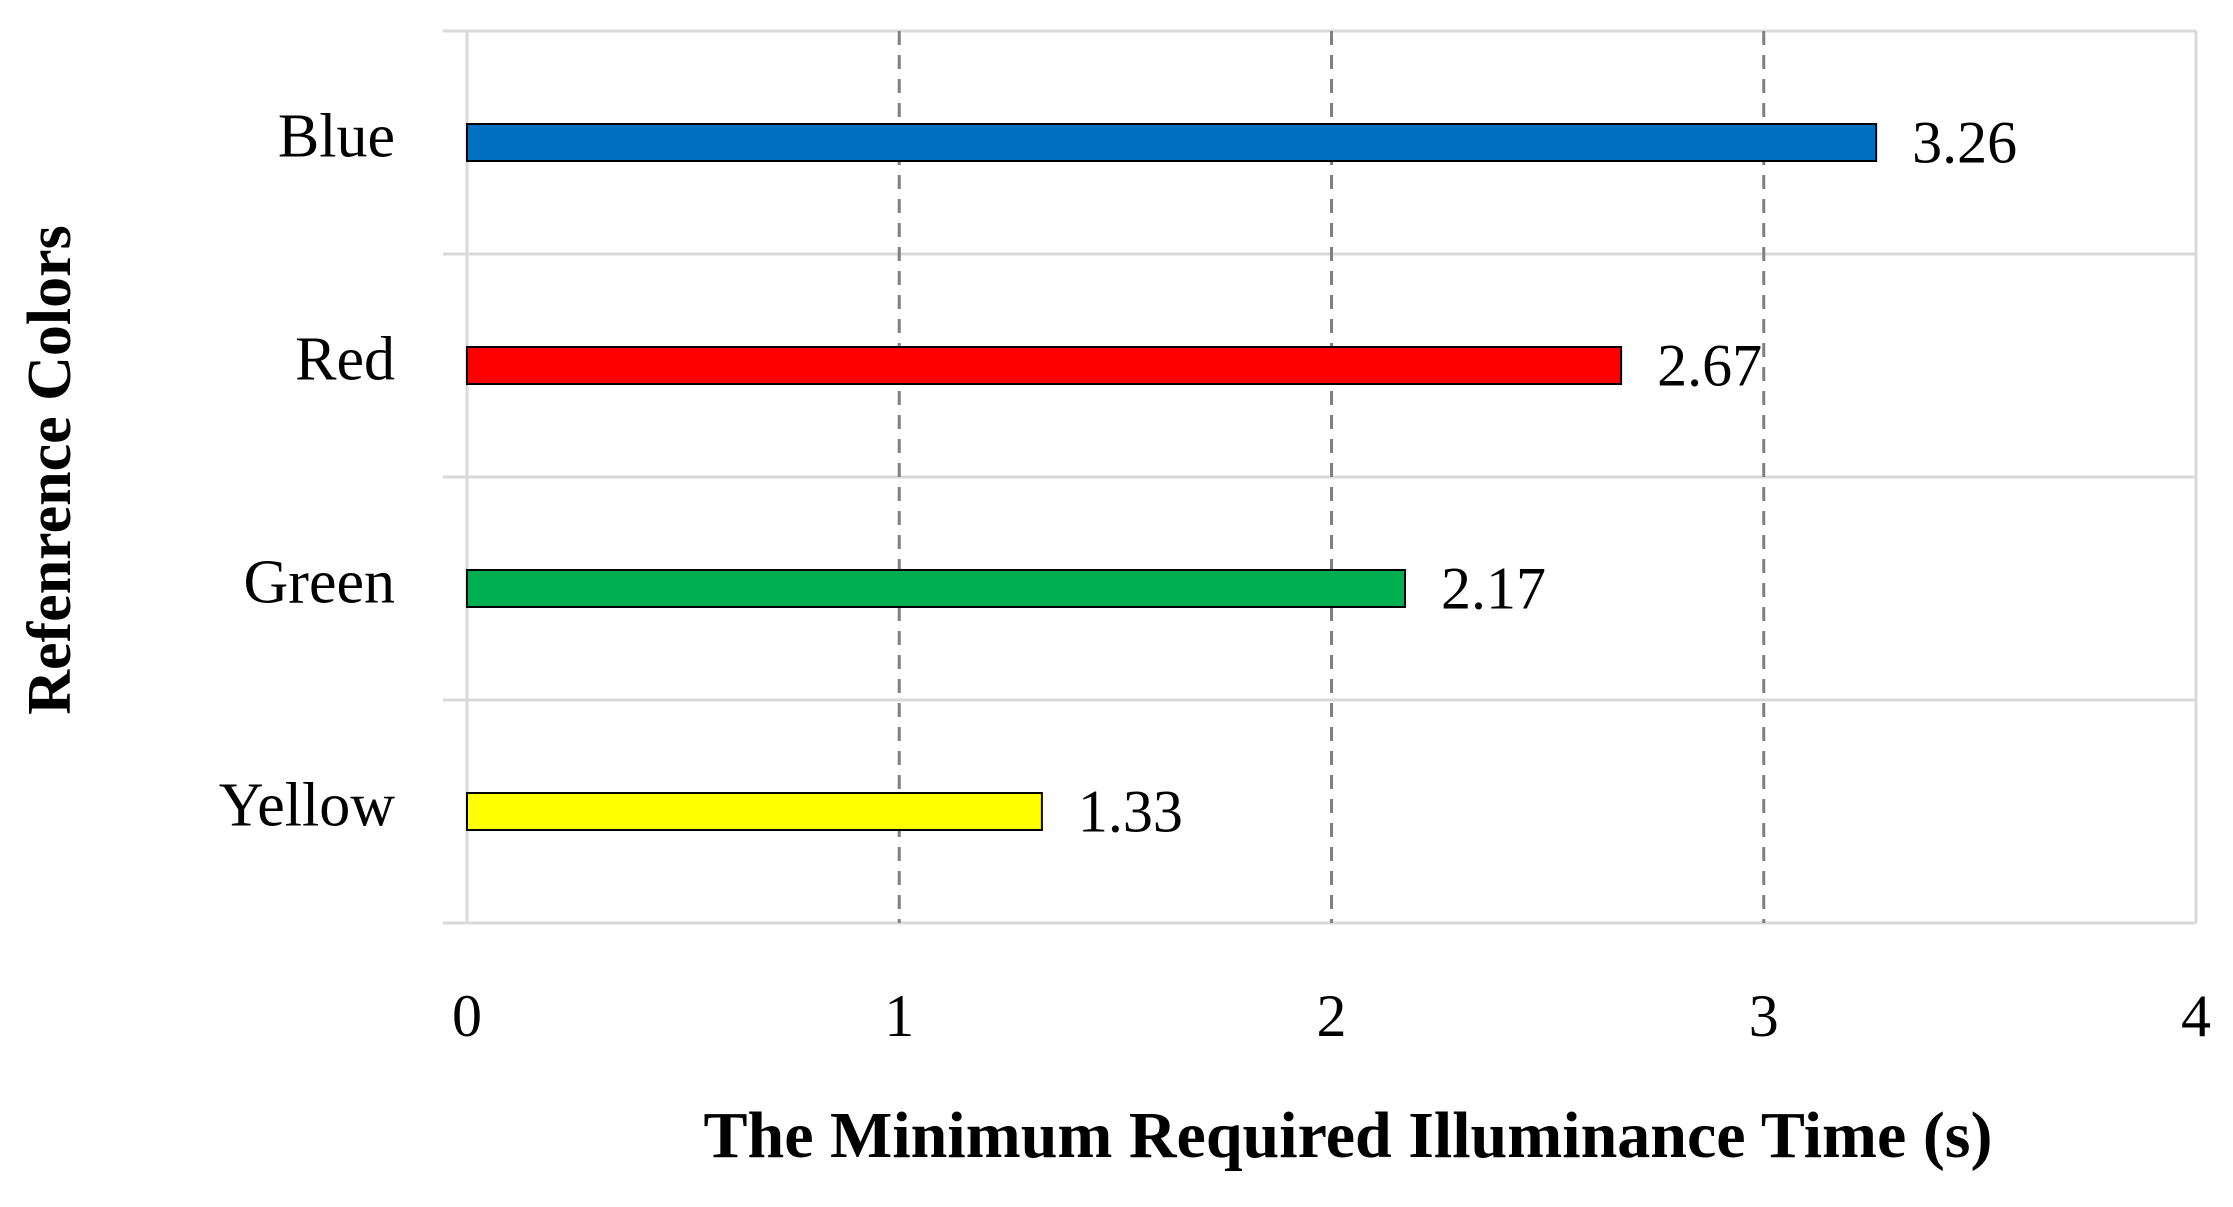 The height and width of the screenshot is (1207, 2233). What do you see at coordinates (319, 583) in the screenshot?
I see `y-tick-label: Green` at bounding box center [319, 583].